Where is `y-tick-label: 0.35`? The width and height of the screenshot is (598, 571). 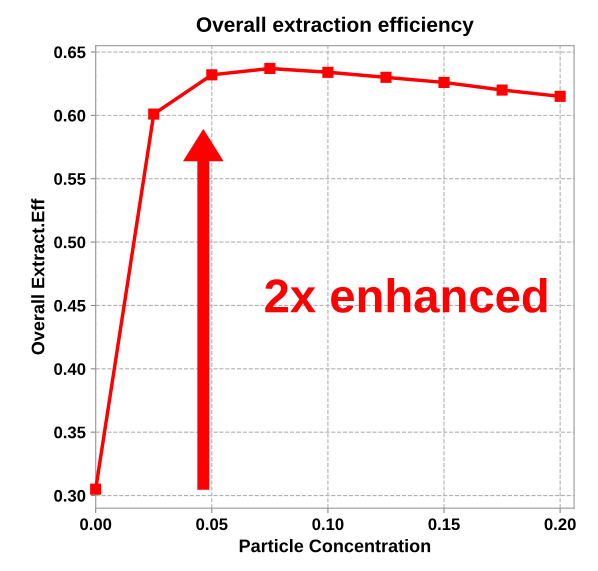 y-tick-label: 0.35 is located at coordinates (70, 432).